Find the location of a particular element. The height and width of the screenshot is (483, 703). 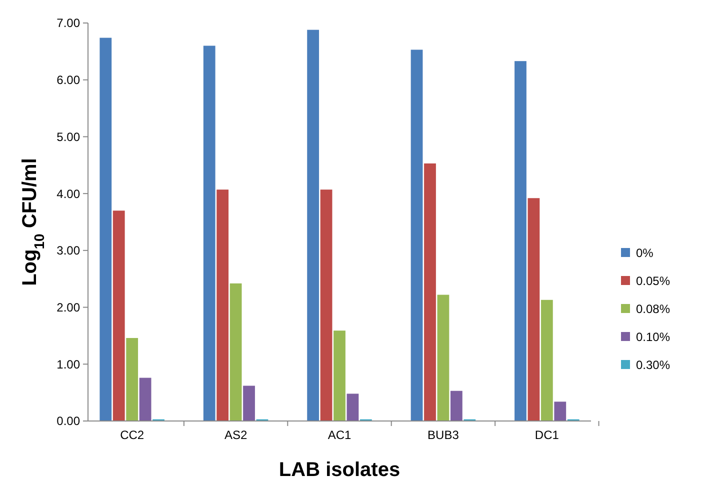

x-tick-label: AC1 is located at coordinates (340, 435).